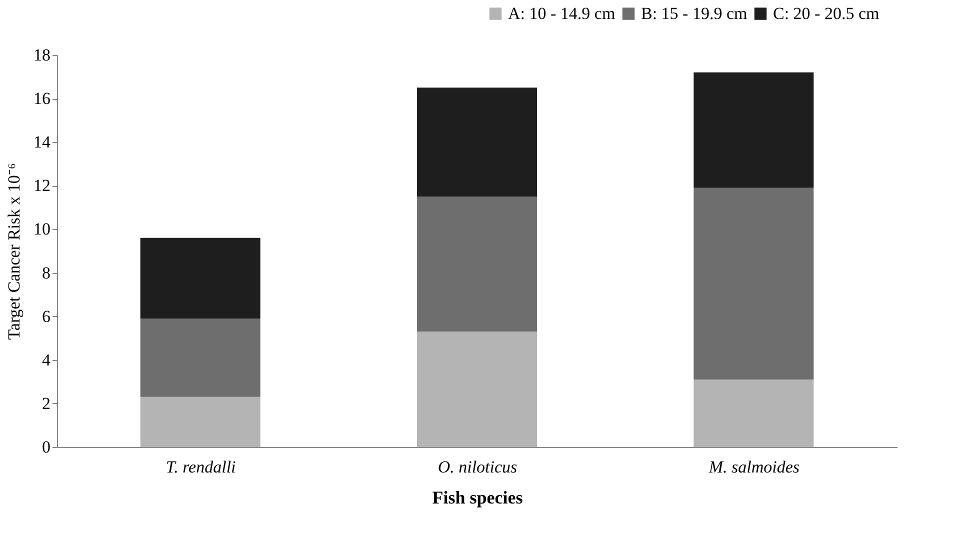 The height and width of the screenshot is (553, 971). Describe the element at coordinates (754, 467) in the screenshot. I see `x-tick-label: M. salmoides` at that location.